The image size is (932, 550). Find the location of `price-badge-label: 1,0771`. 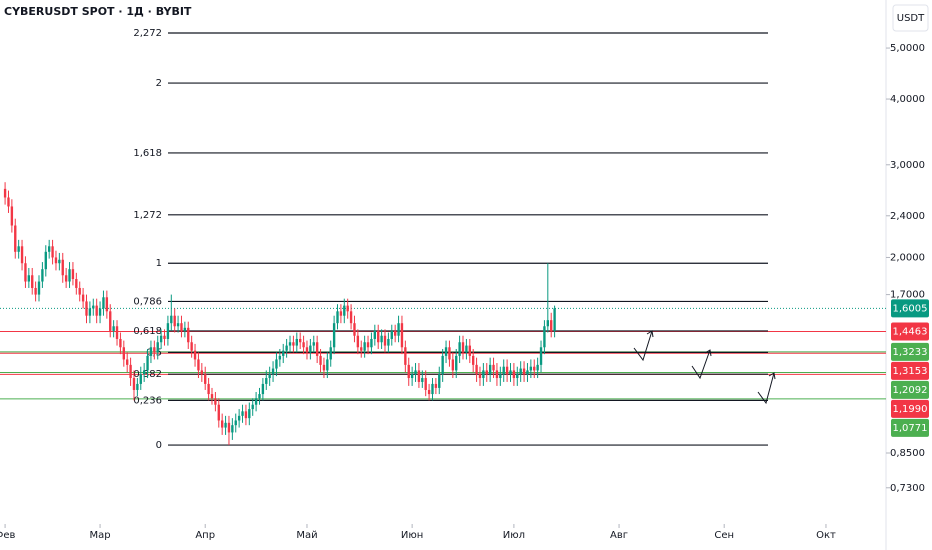

price-badge-label: 1,0771 is located at coordinates (910, 428).